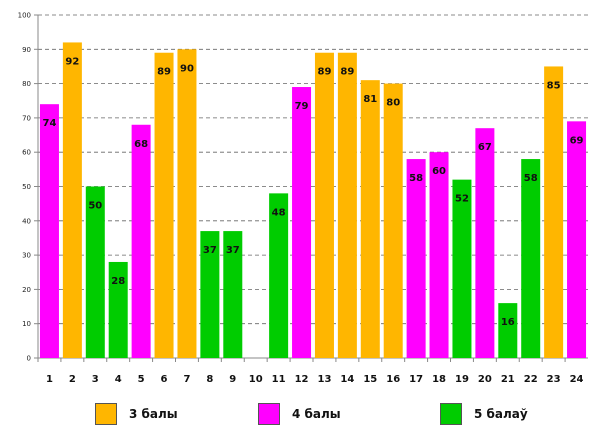 This screenshot has width=600, height=442. What do you see at coordinates (95, 379) in the screenshot?
I see `x-tick-label: 3` at bounding box center [95, 379].